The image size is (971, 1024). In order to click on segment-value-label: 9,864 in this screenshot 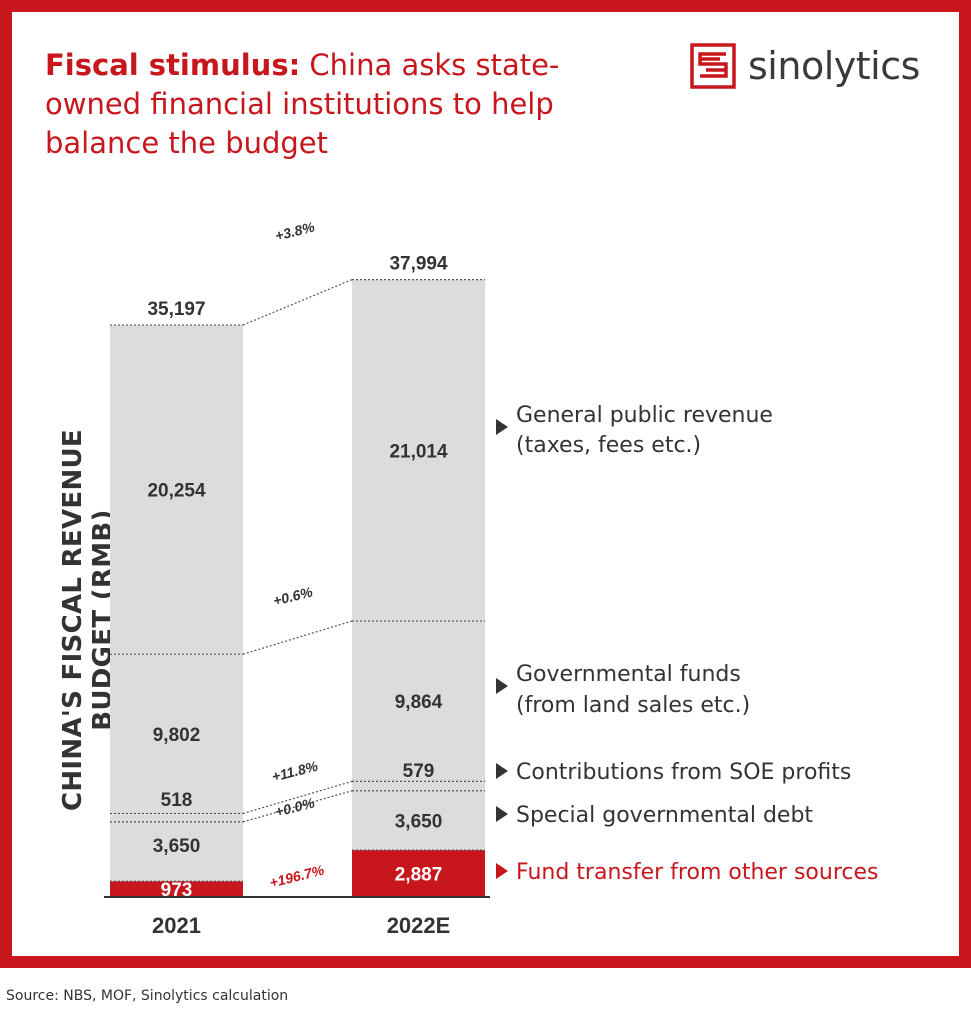, I will do `click(419, 702)`.